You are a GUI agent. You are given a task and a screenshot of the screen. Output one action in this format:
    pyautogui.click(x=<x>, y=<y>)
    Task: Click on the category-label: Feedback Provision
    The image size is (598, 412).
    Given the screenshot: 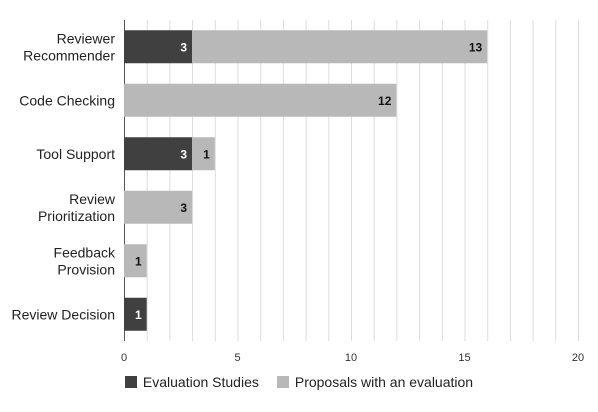 What is the action you would take?
    pyautogui.click(x=85, y=260)
    